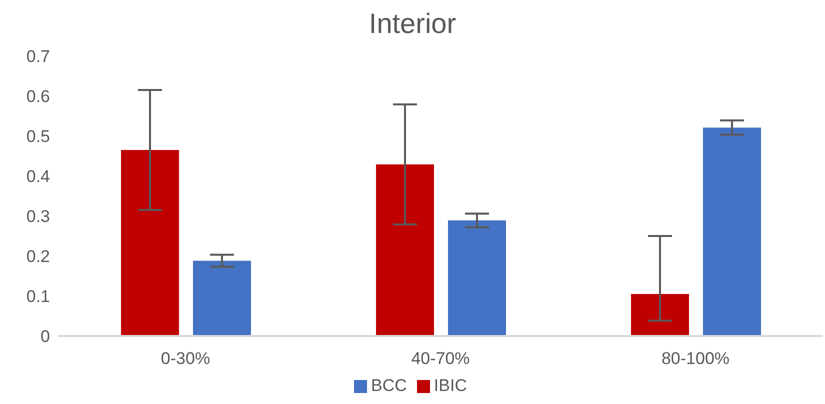  I want to click on y-tick-label: 0.6, so click(38, 96).